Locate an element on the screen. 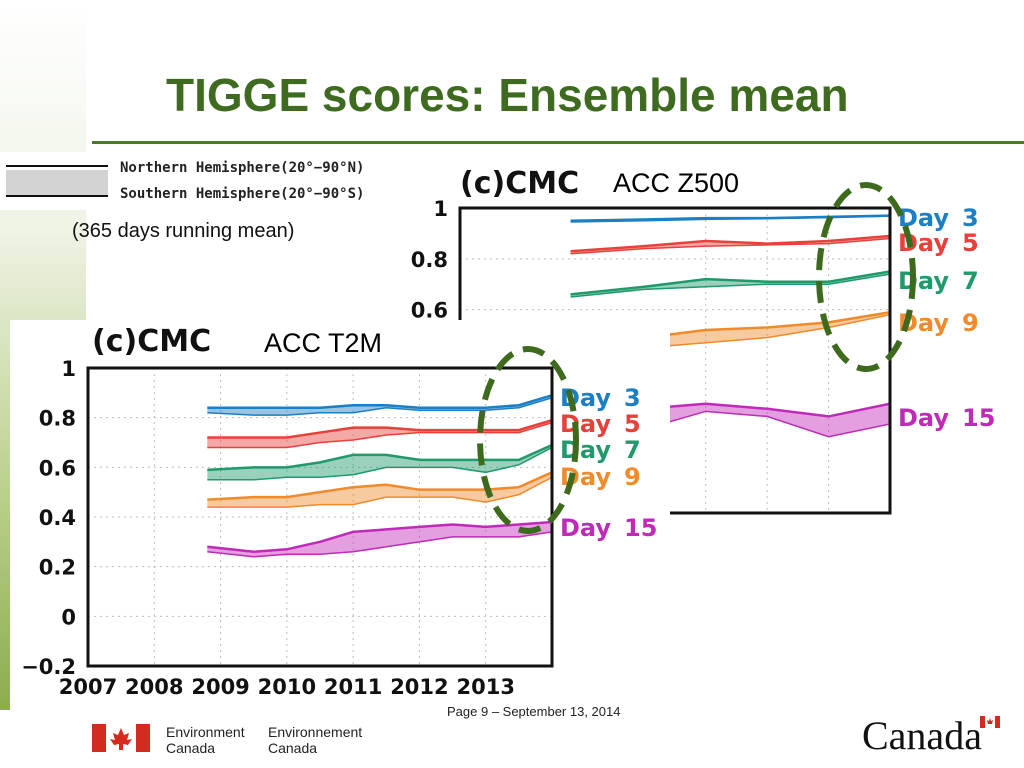 The image size is (1024, 768). footer: Environment Canada Environnement Canada is located at coordinates (512, 739).